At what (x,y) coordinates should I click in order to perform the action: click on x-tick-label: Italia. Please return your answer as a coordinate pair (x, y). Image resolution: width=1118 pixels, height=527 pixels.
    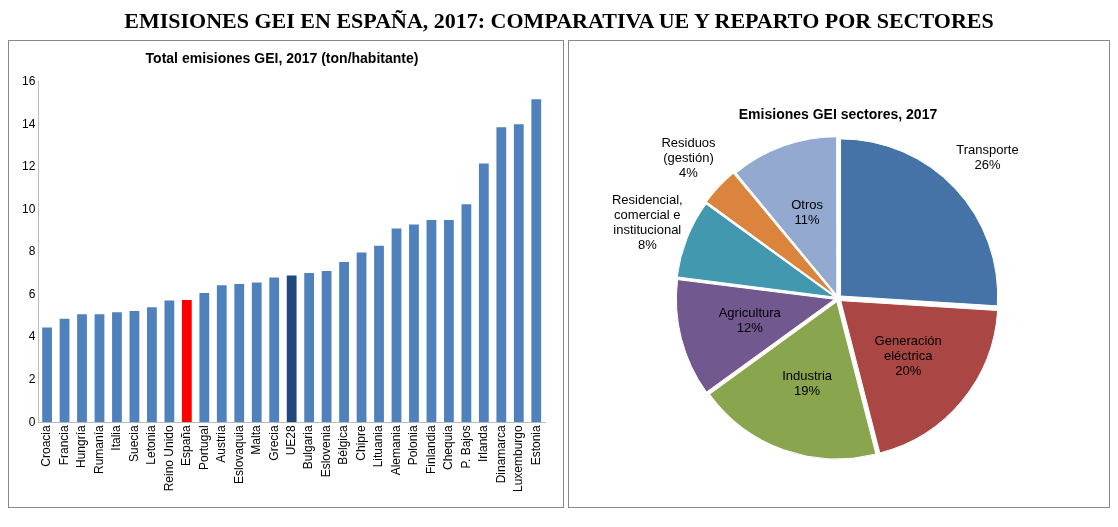
    Looking at the image, I should click on (116, 437).